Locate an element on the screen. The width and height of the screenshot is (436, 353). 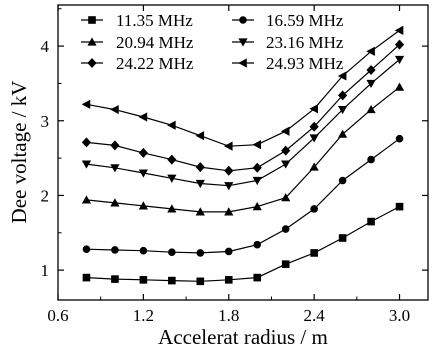
legend-item: 24.22 MHz is located at coordinates (137, 63).